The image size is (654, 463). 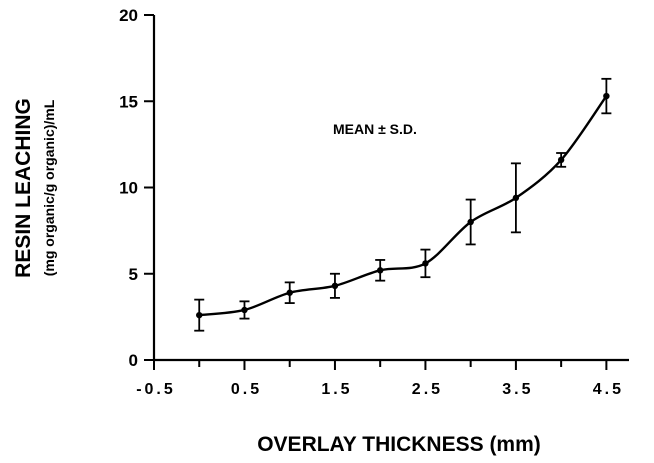 I want to click on y-tick-label: 0, so click(x=133, y=360).